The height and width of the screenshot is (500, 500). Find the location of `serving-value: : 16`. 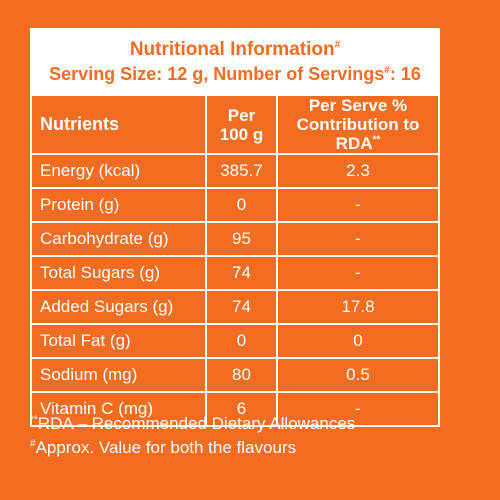

serving-value: : 16 is located at coordinates (405, 74).